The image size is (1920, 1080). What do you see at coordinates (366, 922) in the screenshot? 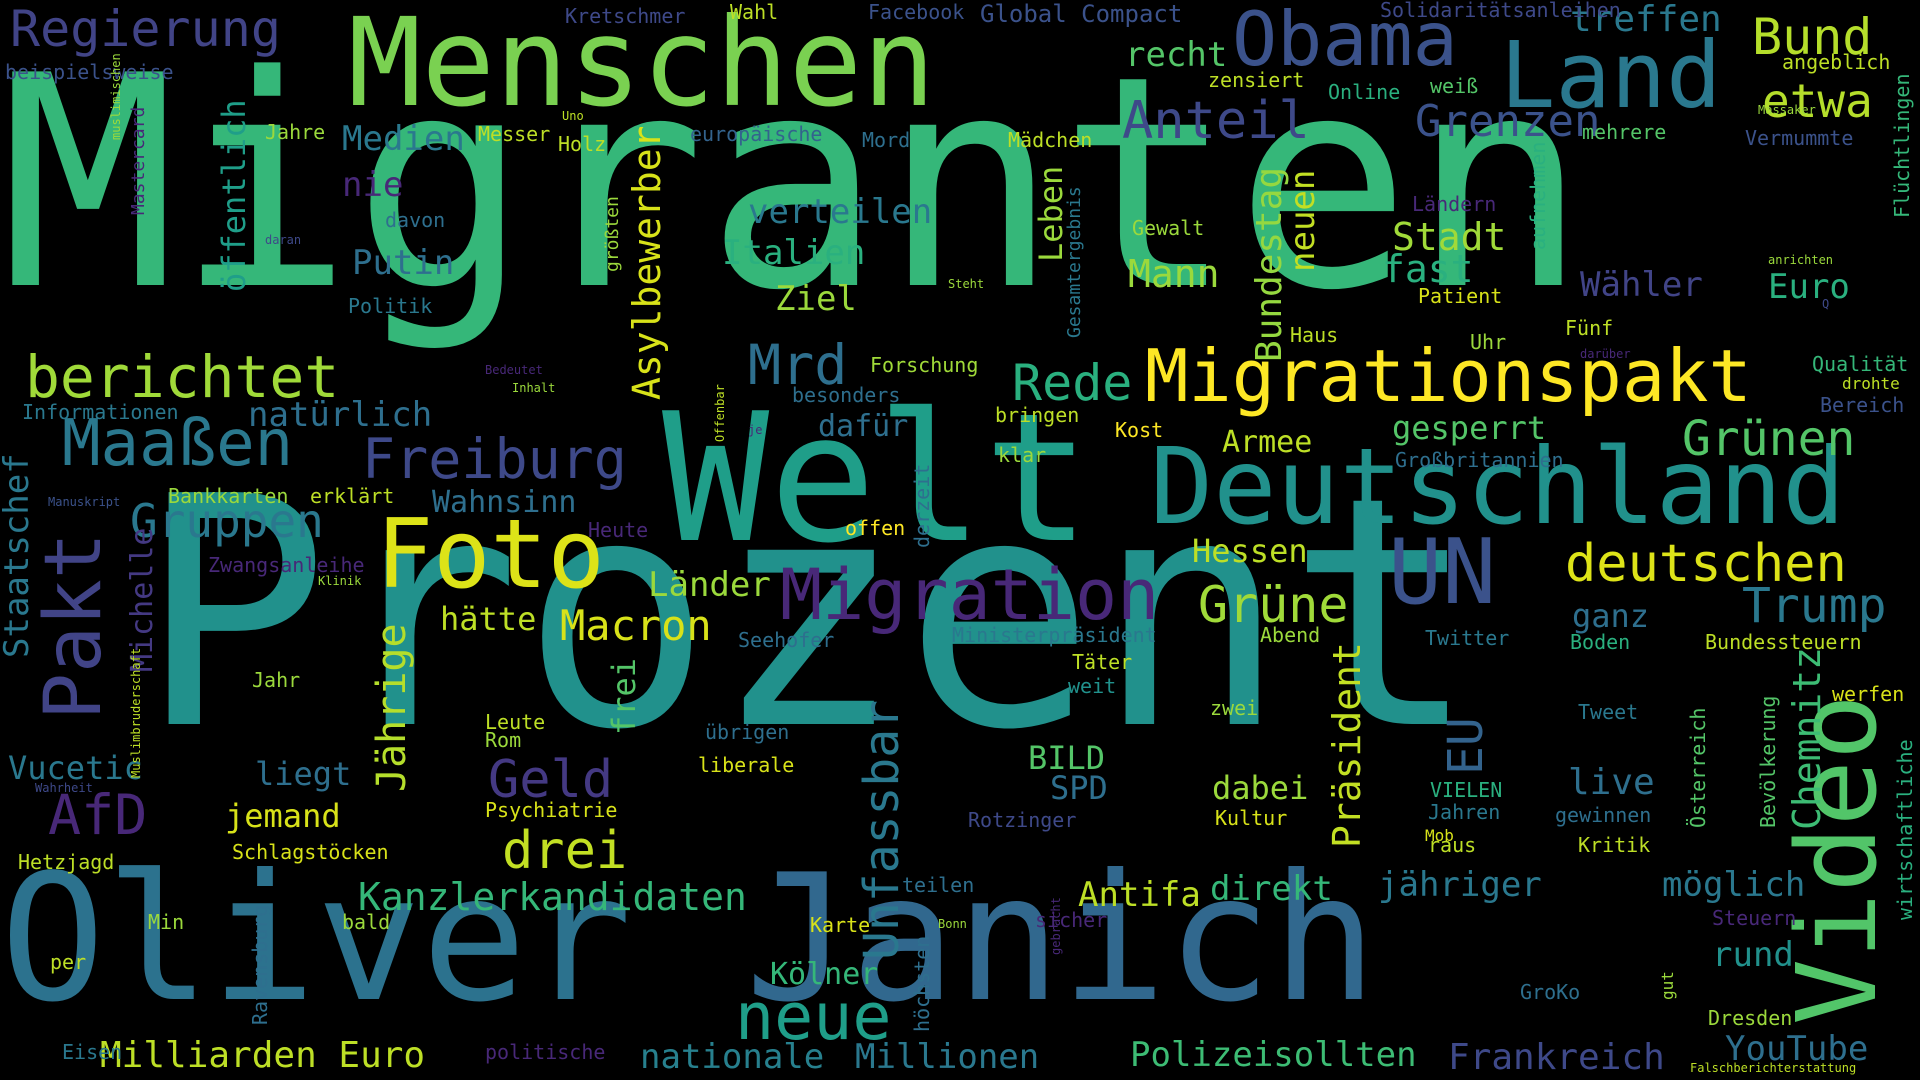
I see `word-bald: bald` at bounding box center [366, 922].